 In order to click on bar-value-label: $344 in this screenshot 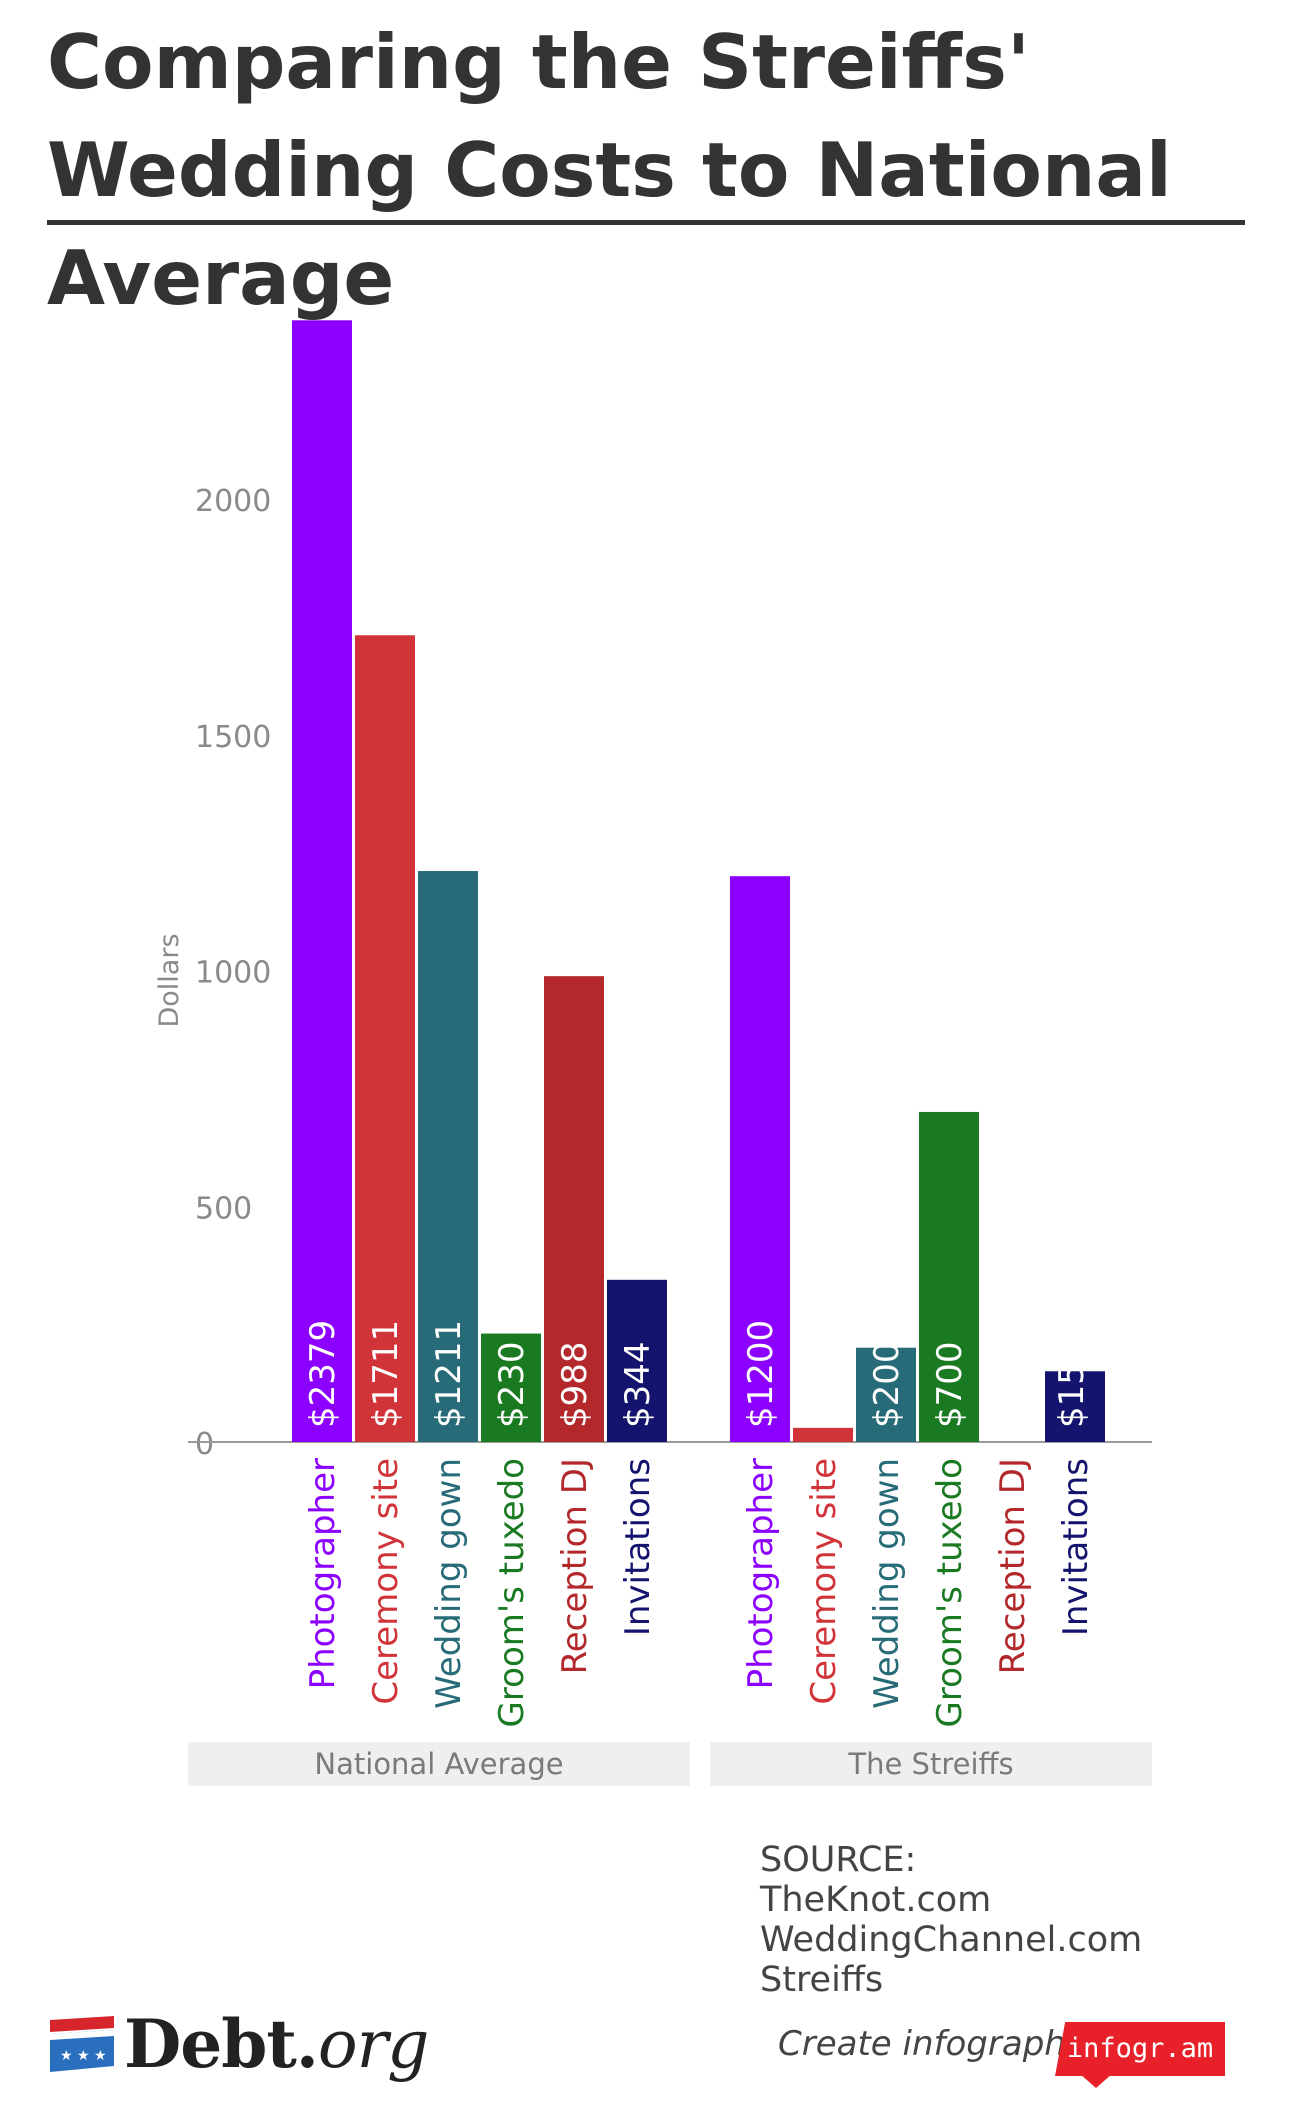, I will do `click(638, 1384)`.